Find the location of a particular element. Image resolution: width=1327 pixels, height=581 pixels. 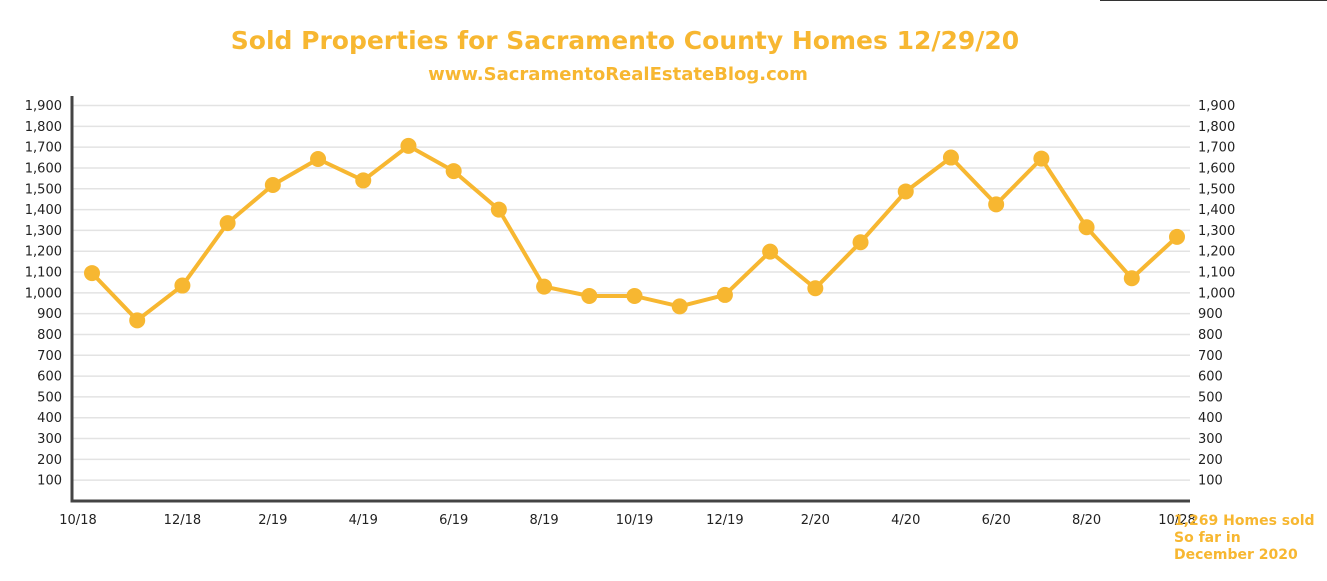

y-tick-label-left: 1,600 is located at coordinates (43, 168).